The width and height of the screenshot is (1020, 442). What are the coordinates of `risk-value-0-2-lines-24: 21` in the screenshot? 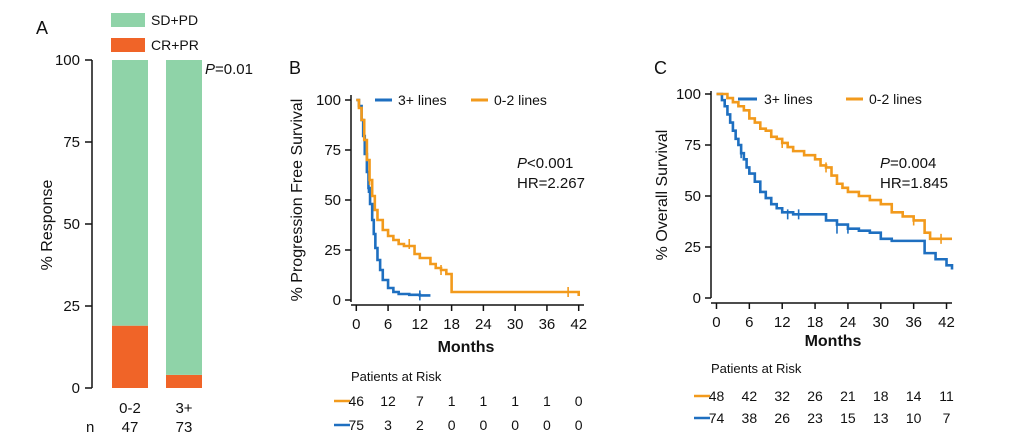 It's located at (848, 396).